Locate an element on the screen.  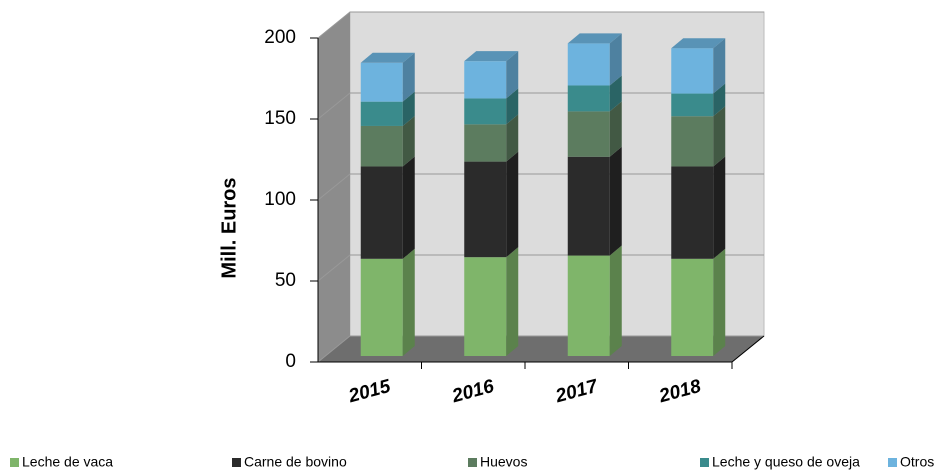
x-tick-label: 2016 is located at coordinates (473, 392).